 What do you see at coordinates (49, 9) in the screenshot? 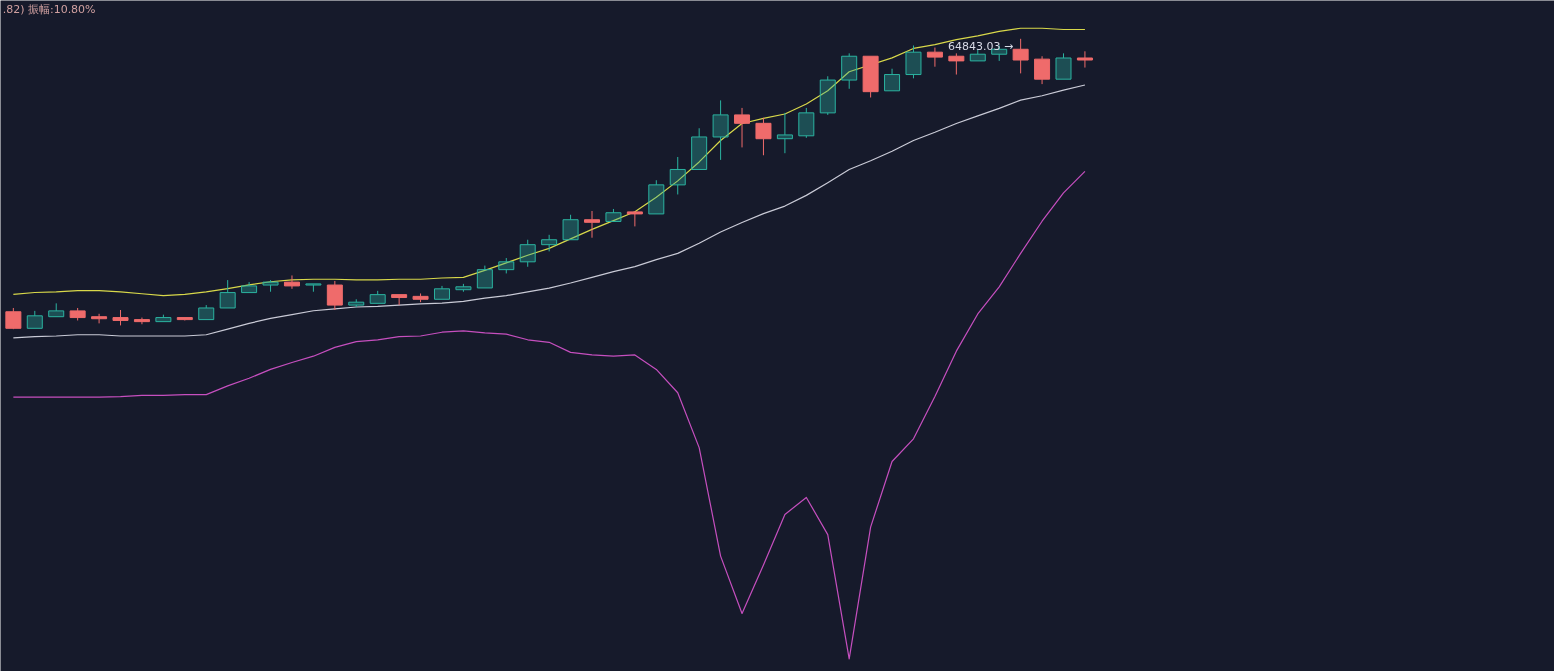
I see `text: .82) 振幅:10.80%` at bounding box center [49, 9].